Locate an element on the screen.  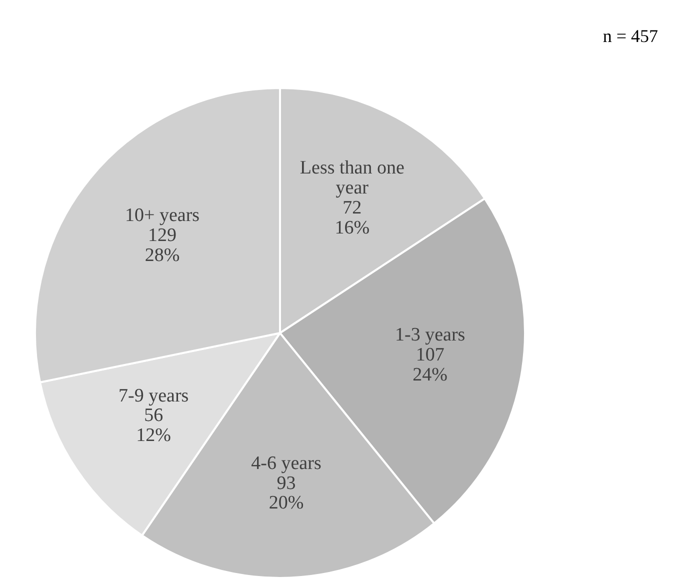
data-label: 107 24% is located at coordinates (430, 365).